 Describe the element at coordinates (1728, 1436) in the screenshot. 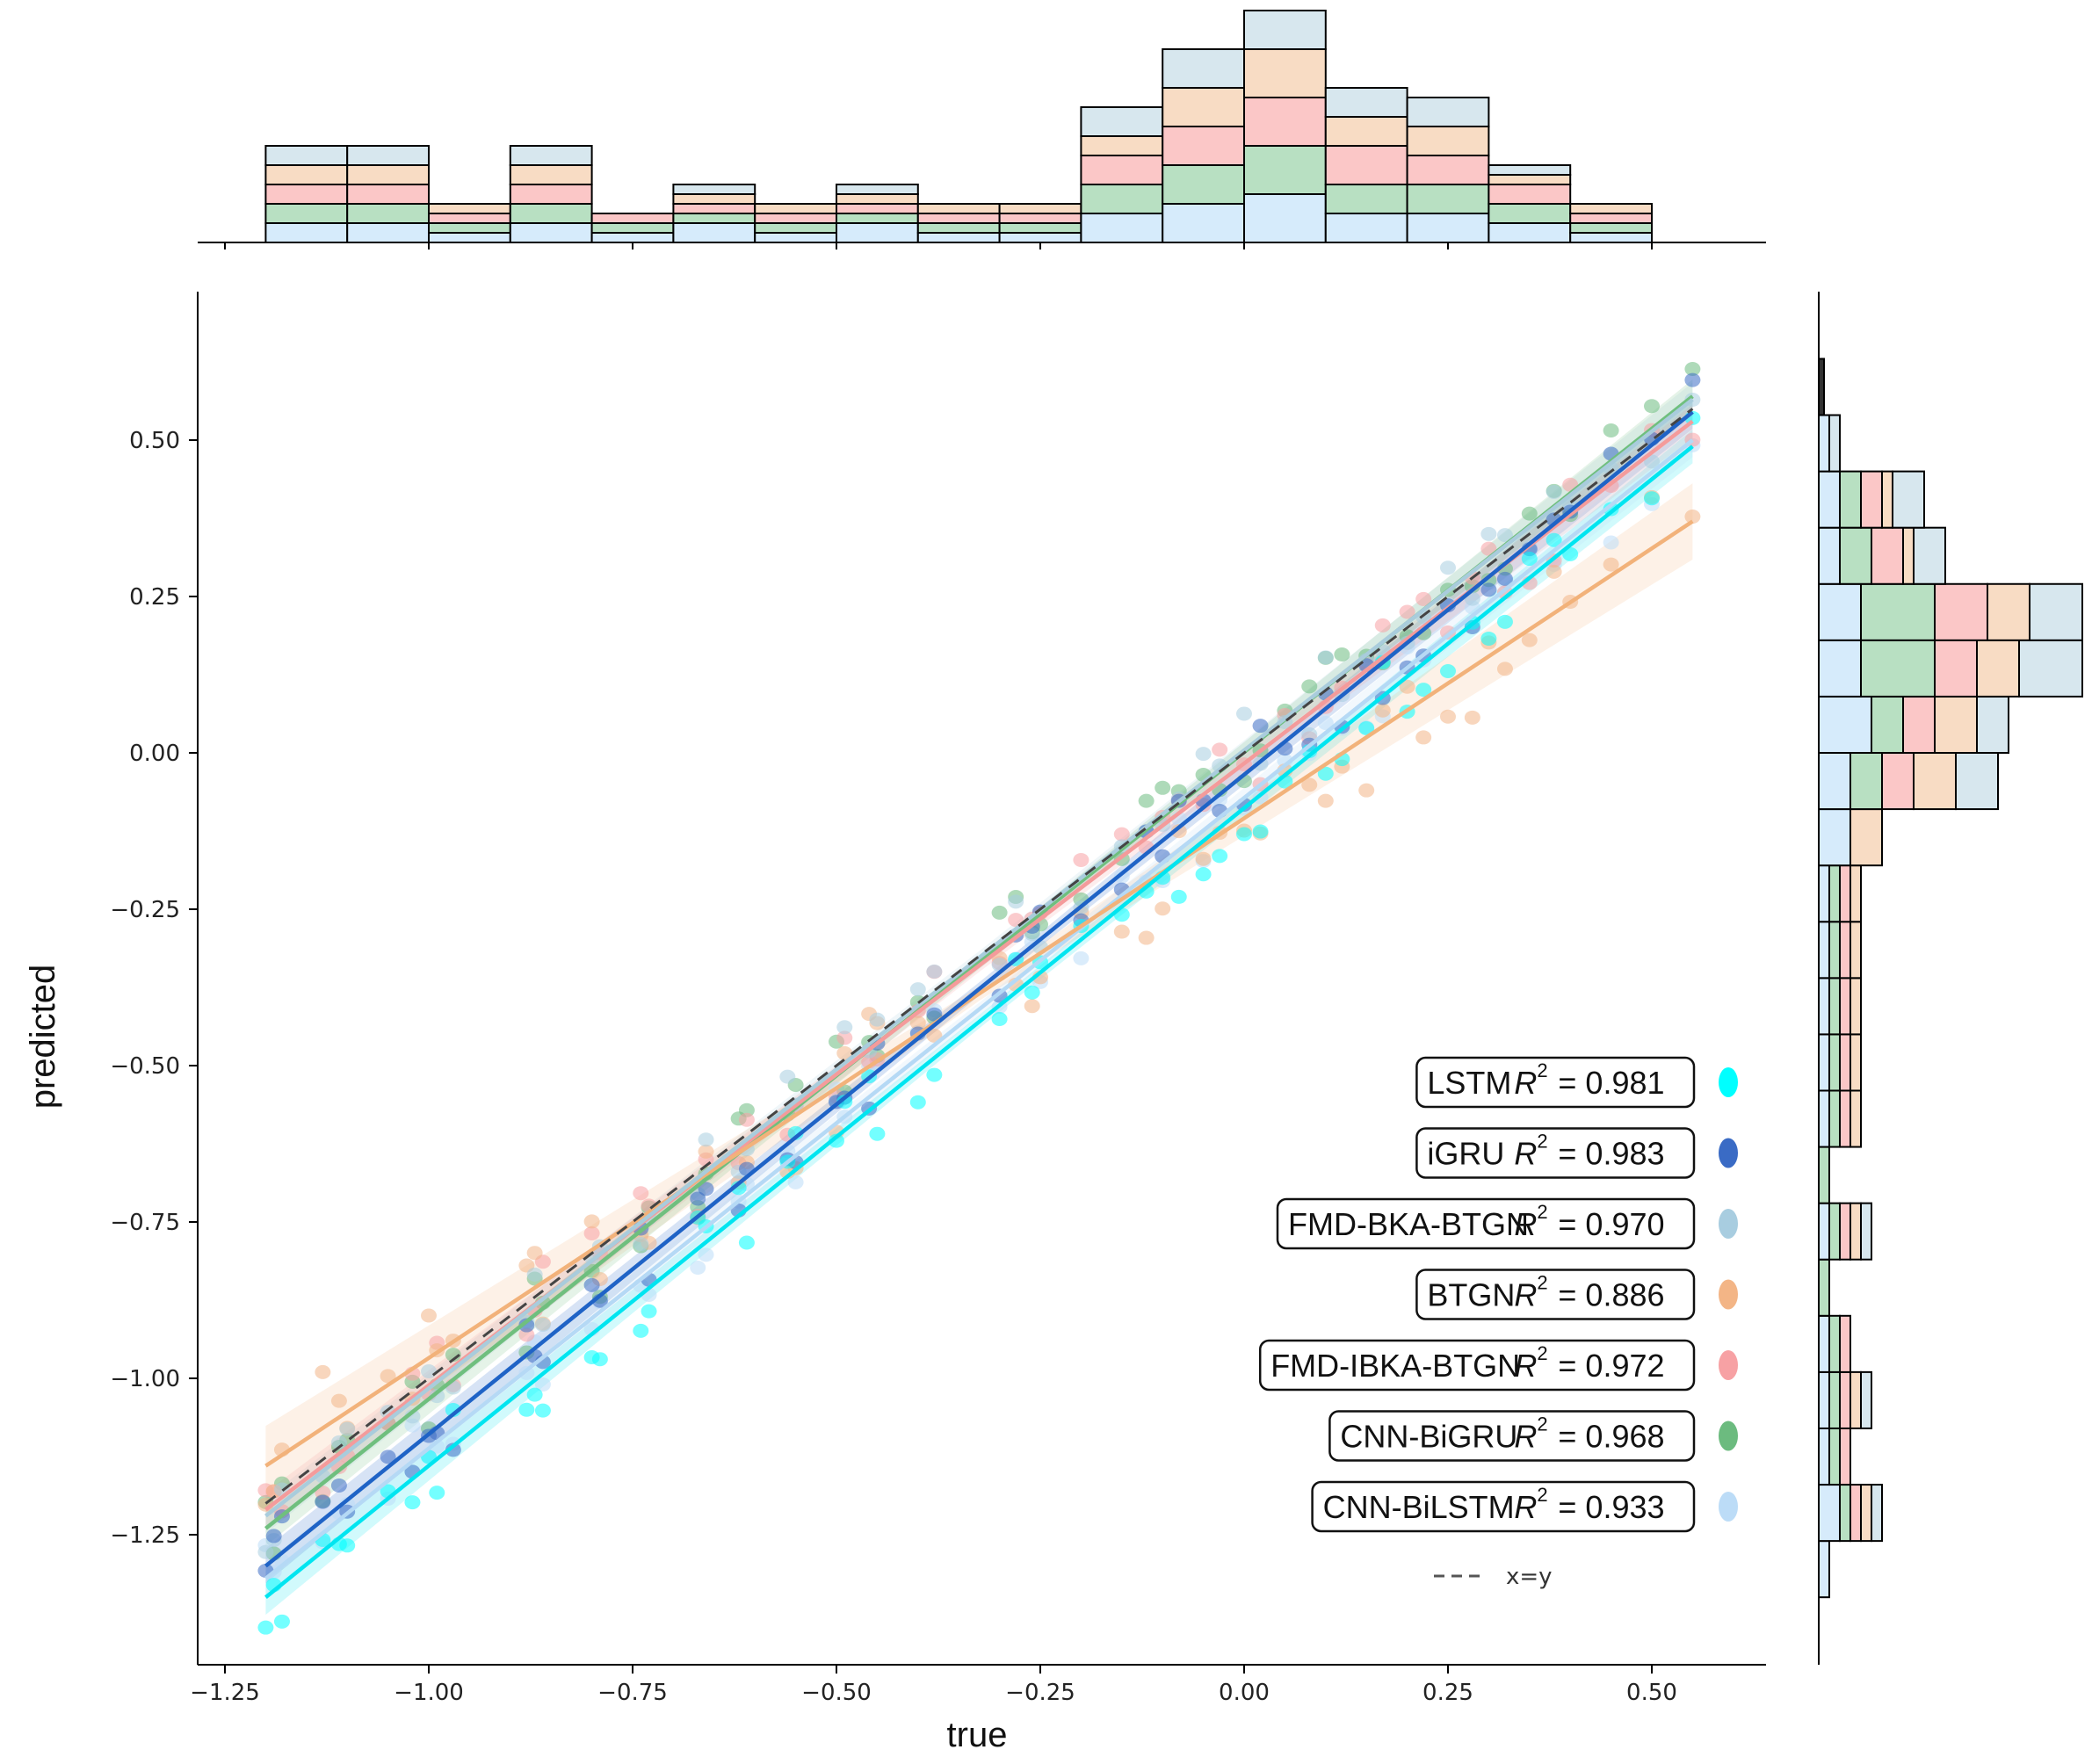

I see `legend-marker` at that location.